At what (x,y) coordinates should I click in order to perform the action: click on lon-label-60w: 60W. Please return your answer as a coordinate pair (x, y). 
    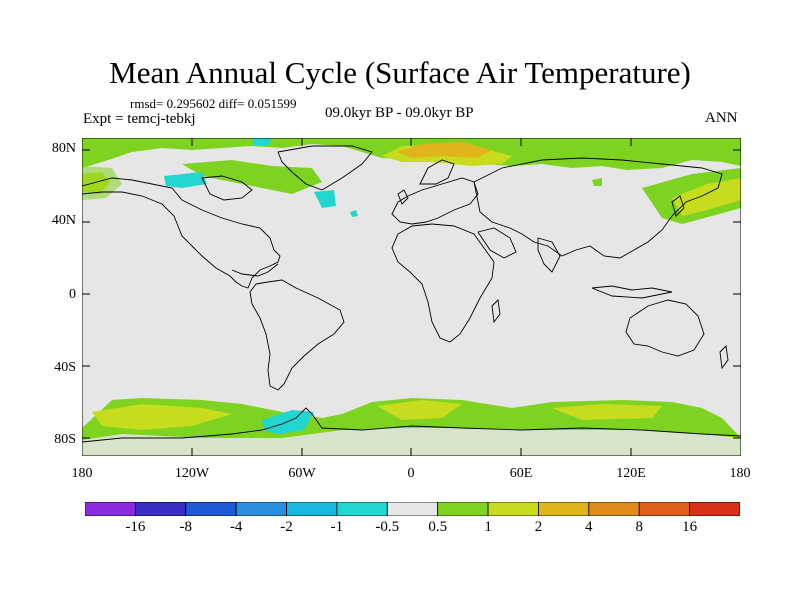
    Looking at the image, I should click on (302, 473).